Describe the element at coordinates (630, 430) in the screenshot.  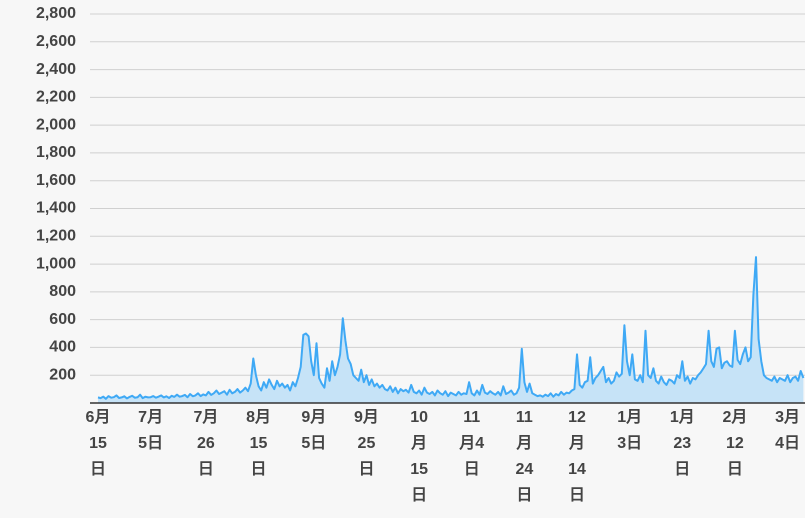
I see `x-tick-label: 1月3日` at that location.